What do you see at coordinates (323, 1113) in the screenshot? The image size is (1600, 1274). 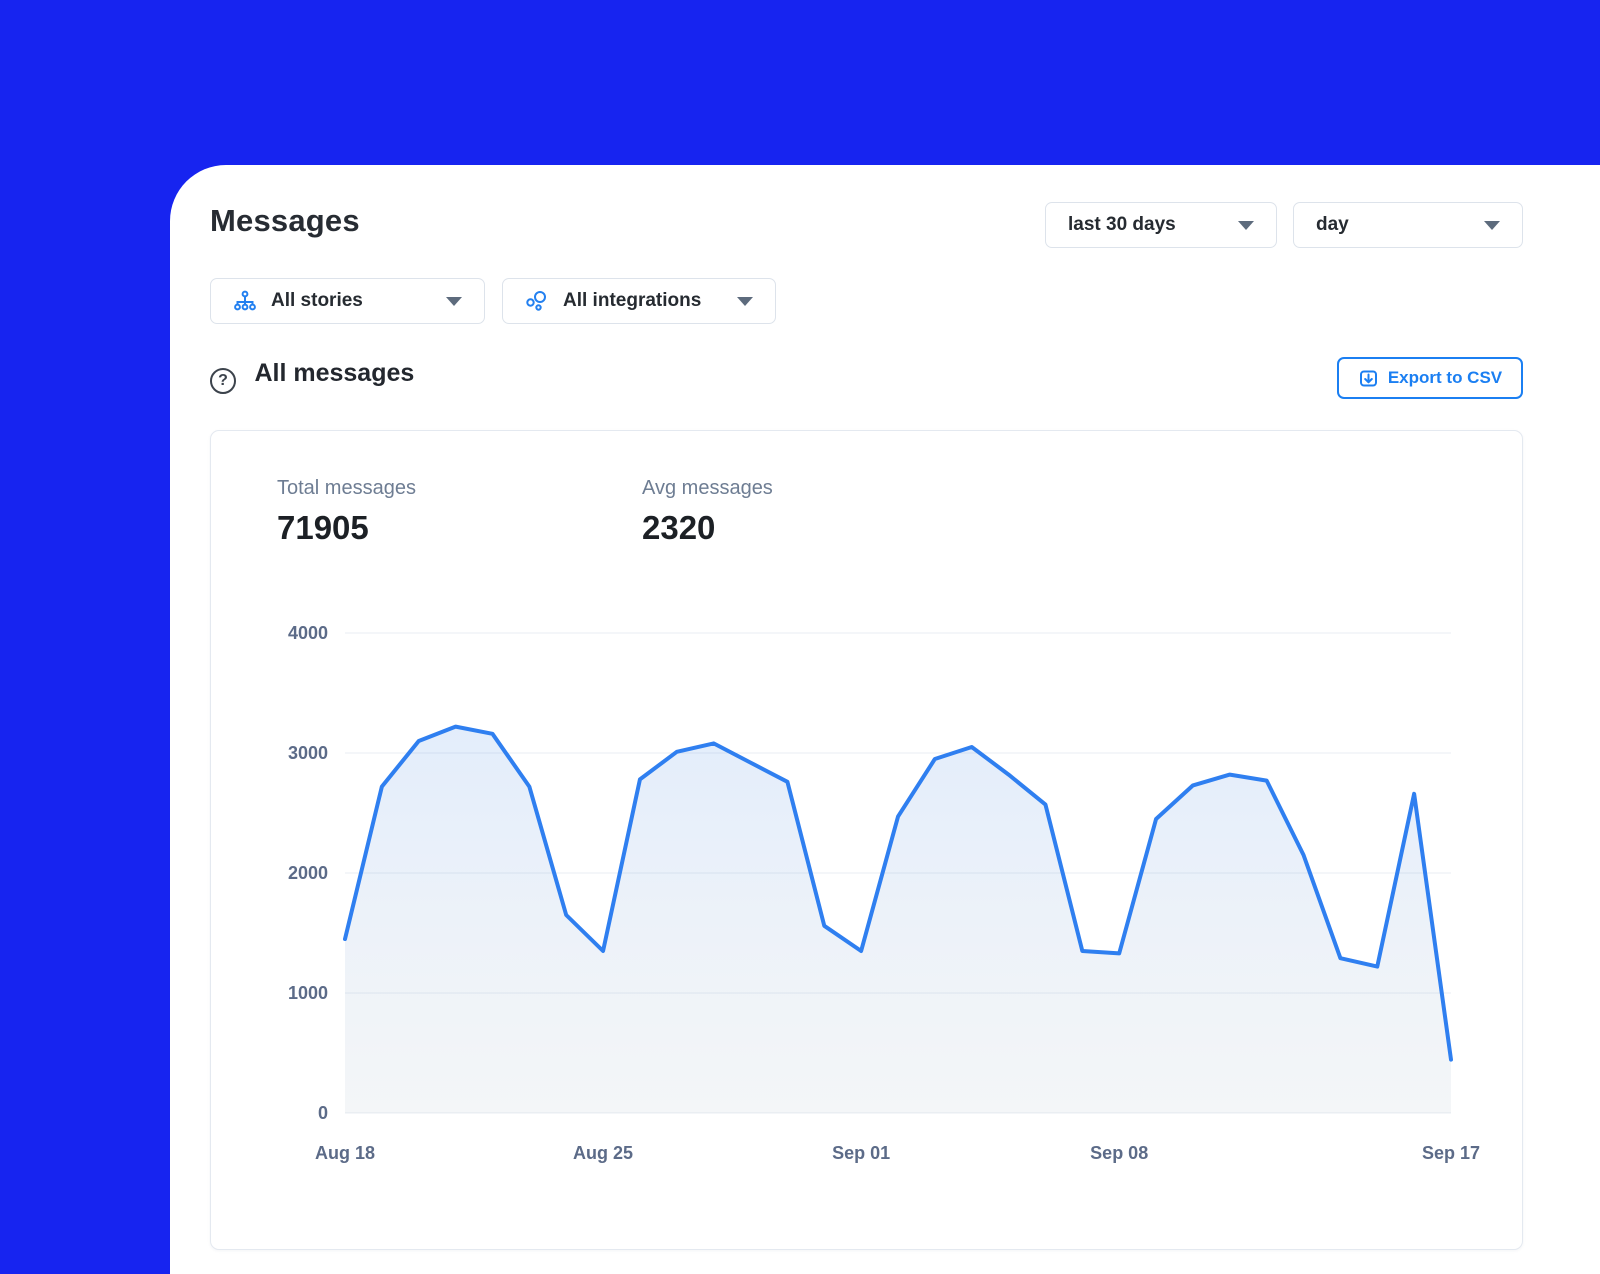 I see `y-axis-label: 0` at bounding box center [323, 1113].